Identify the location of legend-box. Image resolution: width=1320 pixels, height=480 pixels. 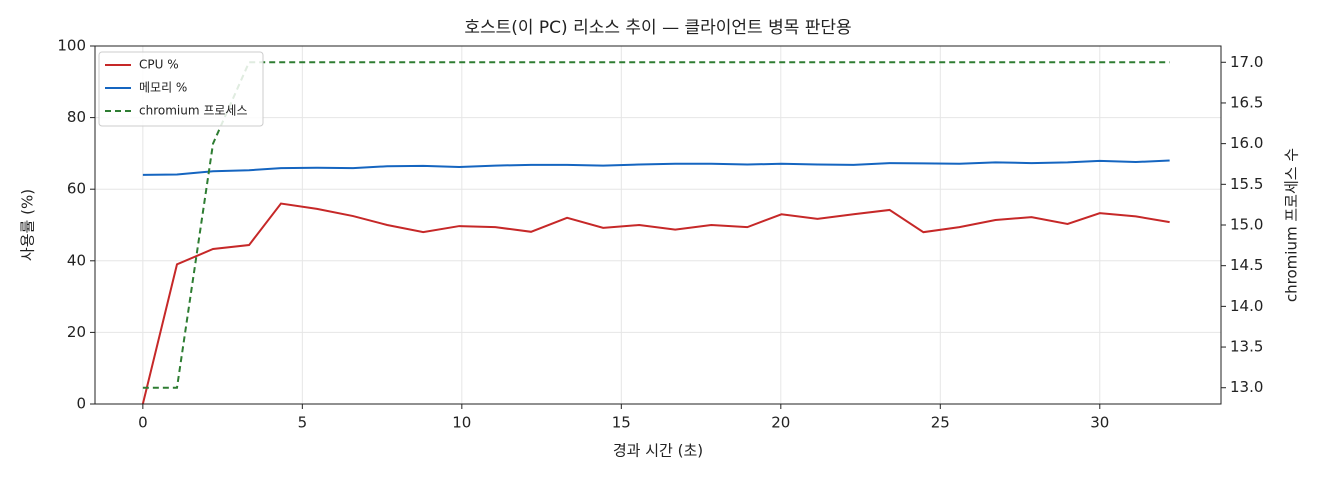
(181, 89).